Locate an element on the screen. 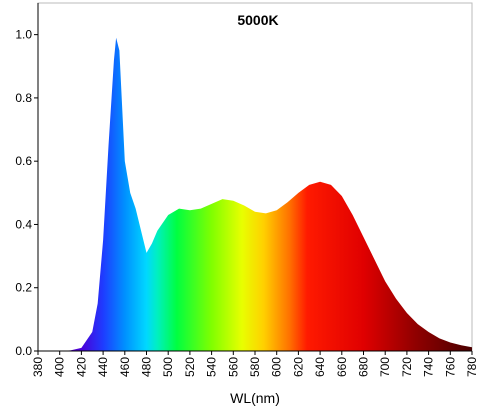  x-tick-label: 520 is located at coordinates (190, 367).